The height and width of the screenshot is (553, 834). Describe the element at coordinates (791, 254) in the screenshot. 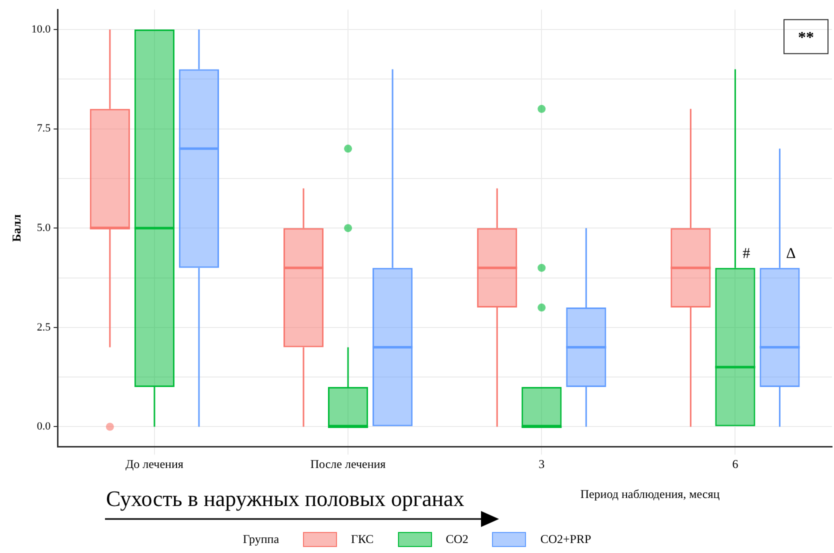

I see `annotation: Δ` at that location.